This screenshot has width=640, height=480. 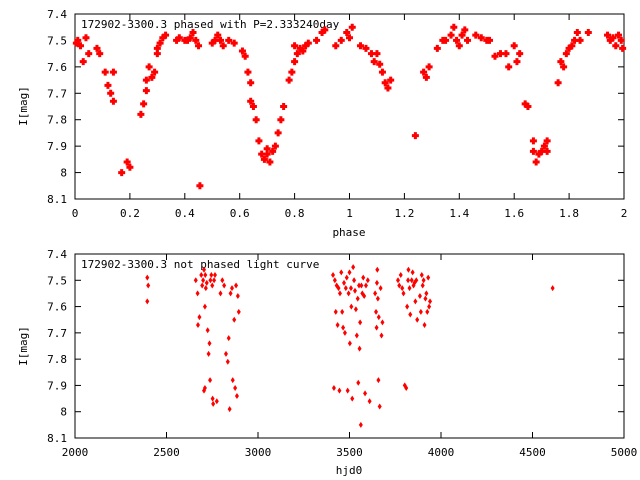 What do you see at coordinates (166, 452) in the screenshot?
I see `x-tick-label: 2500` at bounding box center [166, 452].